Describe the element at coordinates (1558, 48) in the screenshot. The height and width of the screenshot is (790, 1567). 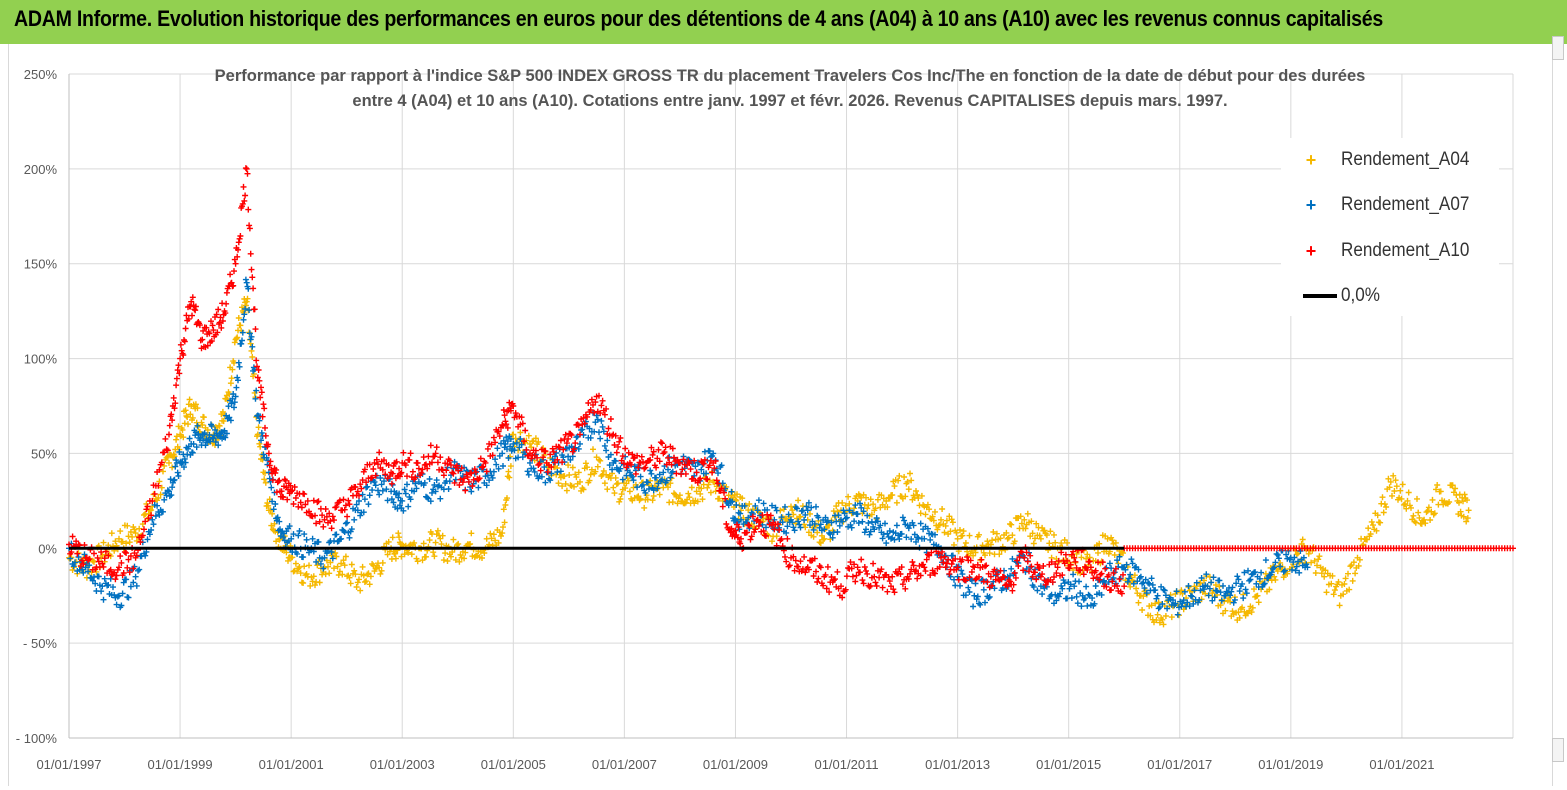
I see `scroll-handle-top` at that location.